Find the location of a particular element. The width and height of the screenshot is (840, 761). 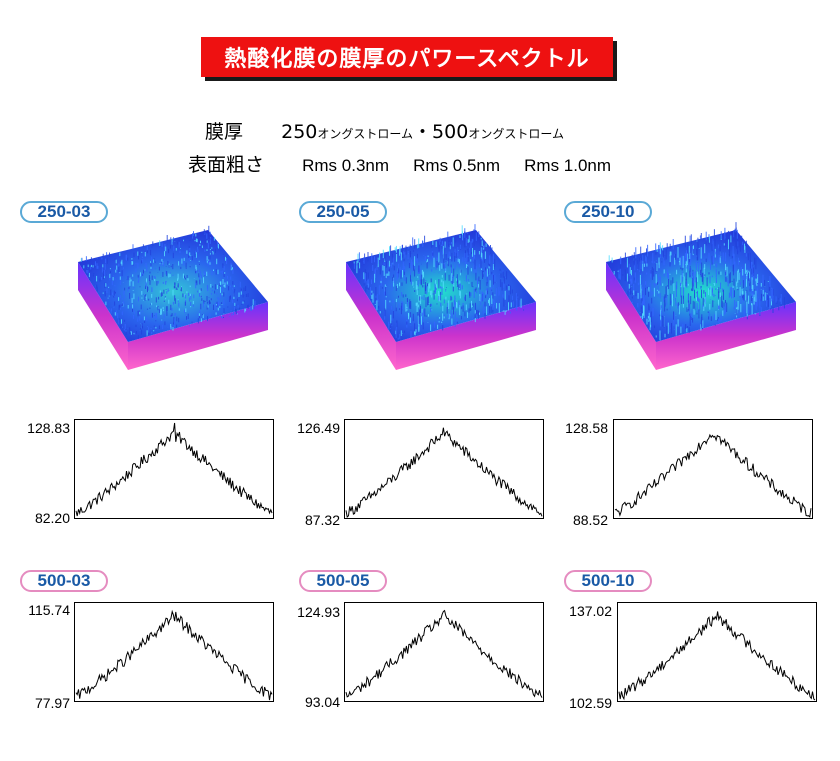

thickness-row: 膜厚 250オングストローム・500オングストローム is located at coordinates (384, 130).